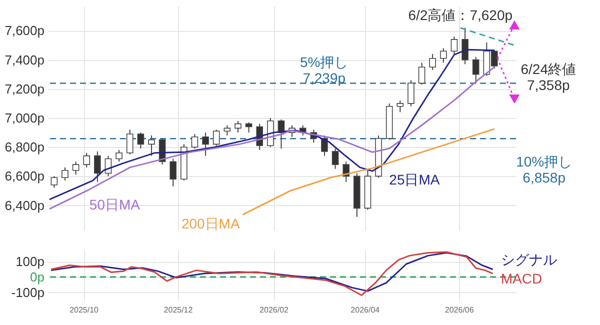  Describe the element at coordinates (179, 310) in the screenshot. I see `x-tick-label: 2025/12` at that location.